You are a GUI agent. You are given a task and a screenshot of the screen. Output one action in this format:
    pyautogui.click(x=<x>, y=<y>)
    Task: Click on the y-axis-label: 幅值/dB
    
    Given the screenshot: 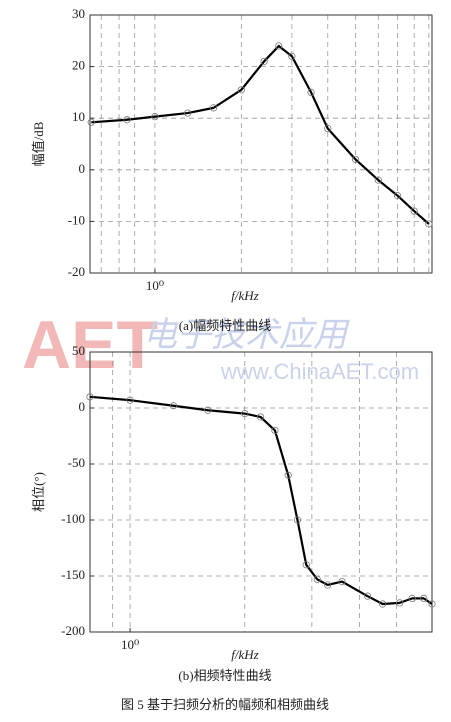 What is the action you would take?
    pyautogui.click(x=38, y=143)
    